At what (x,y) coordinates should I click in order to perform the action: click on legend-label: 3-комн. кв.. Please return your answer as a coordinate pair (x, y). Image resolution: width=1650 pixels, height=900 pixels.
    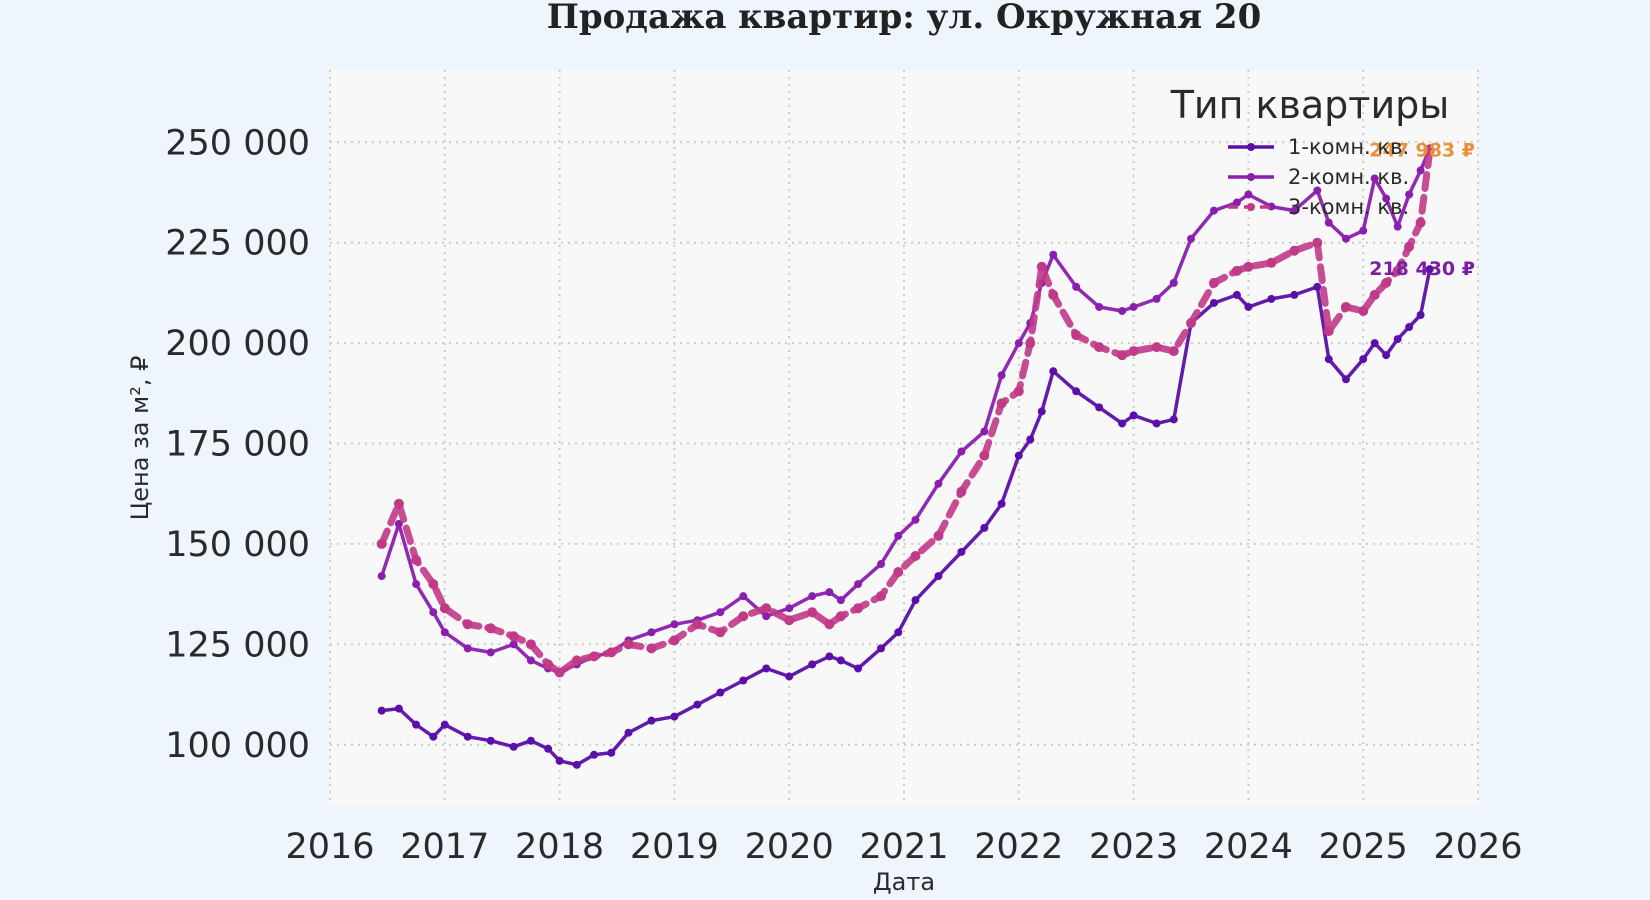
    Looking at the image, I should click on (1348, 207).